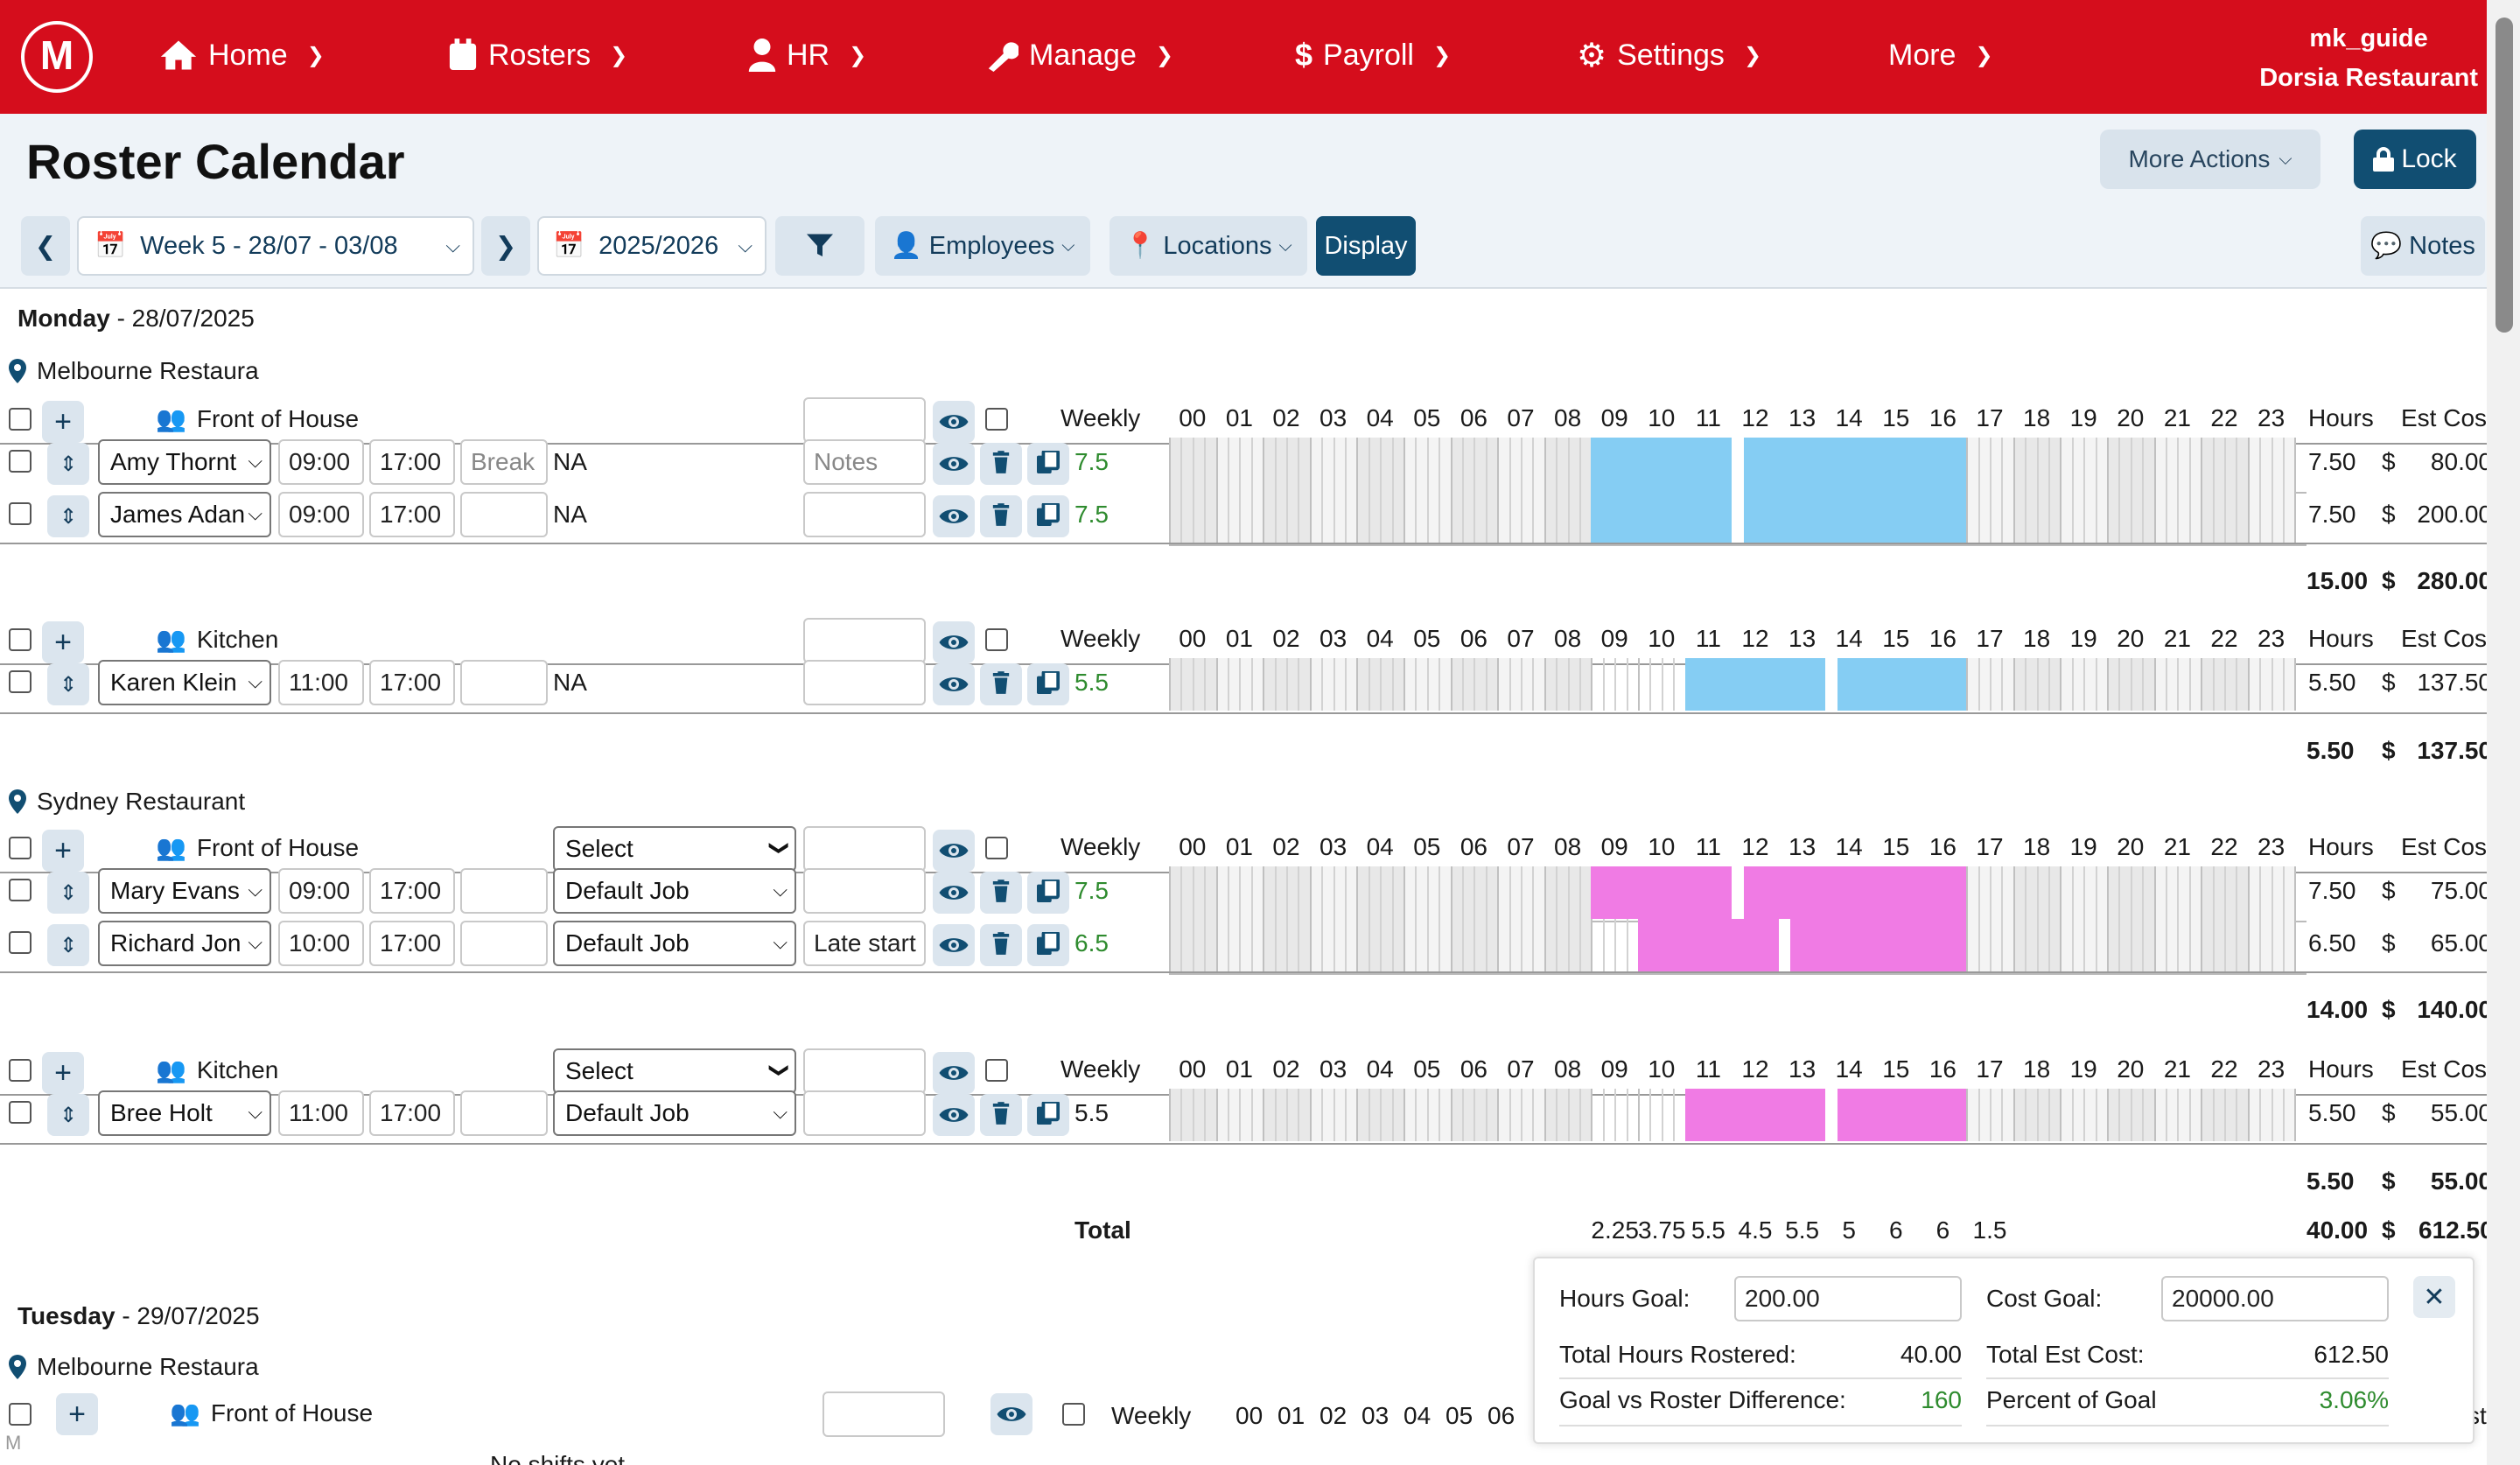 Image resolution: width=2520 pixels, height=1465 pixels. What do you see at coordinates (864, 943) in the screenshot?
I see `shift-notes-input: Late start` at bounding box center [864, 943].